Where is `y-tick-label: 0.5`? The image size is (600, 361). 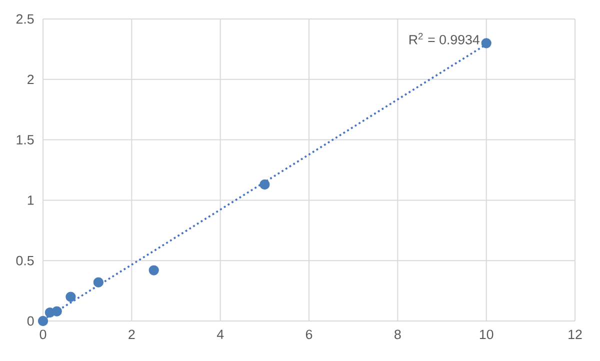
y-tick-label: 0.5 is located at coordinates (25, 261).